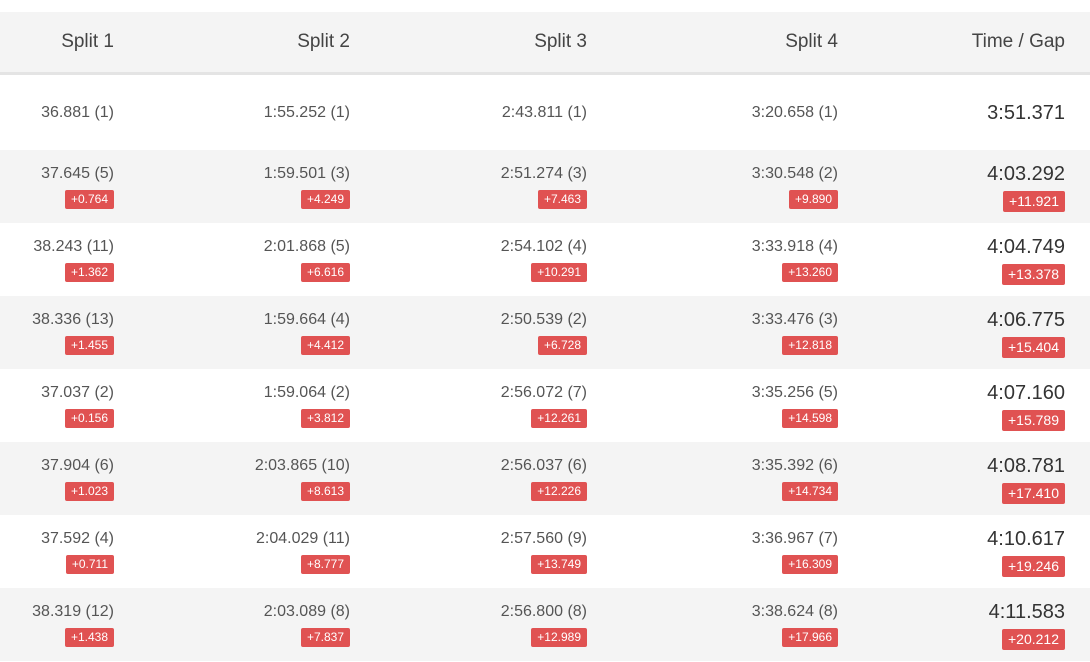 This screenshot has width=1090, height=662. Describe the element at coordinates (712, 332) in the screenshot. I see `split-4-cell: 3:33.476 (3) +12.818` at that location.